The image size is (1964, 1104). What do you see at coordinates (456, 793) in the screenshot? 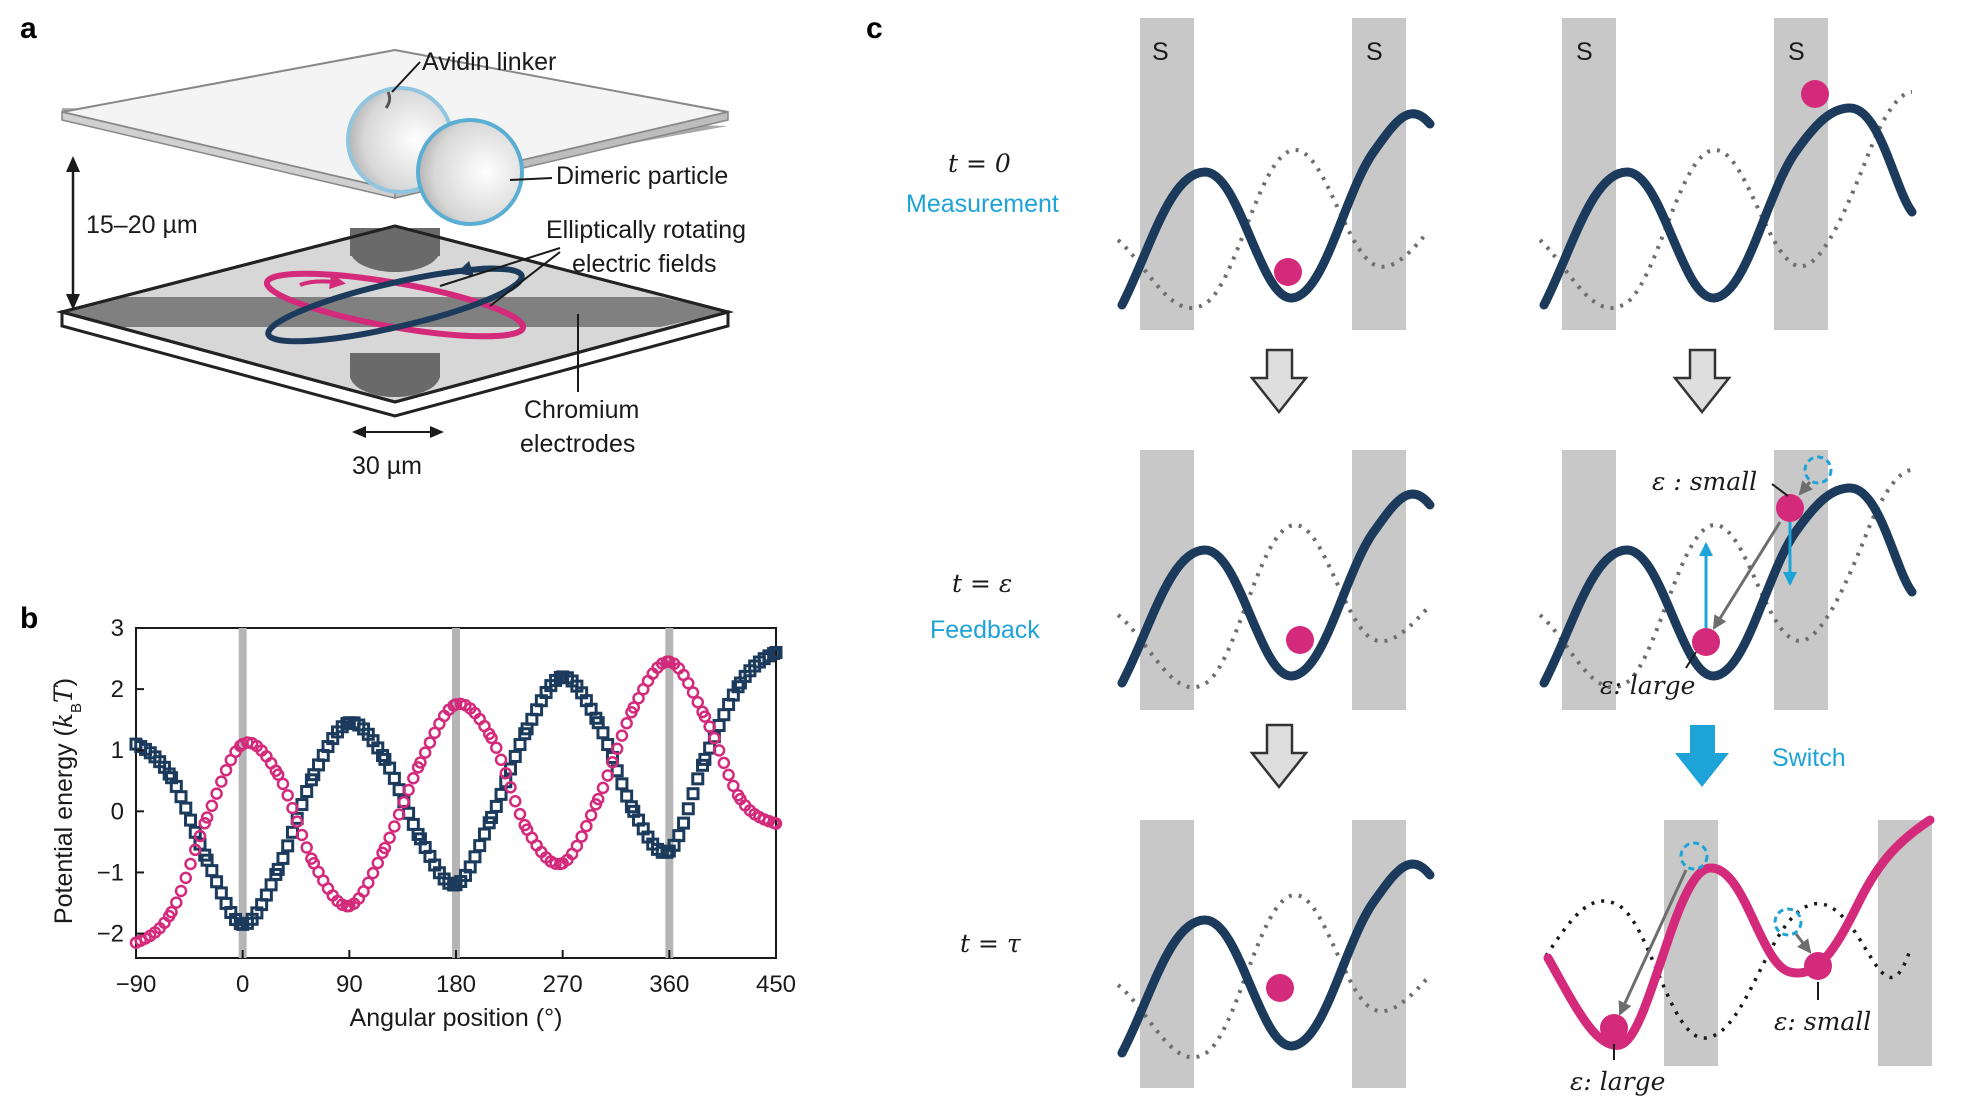
I see `reference-lines` at bounding box center [456, 793].